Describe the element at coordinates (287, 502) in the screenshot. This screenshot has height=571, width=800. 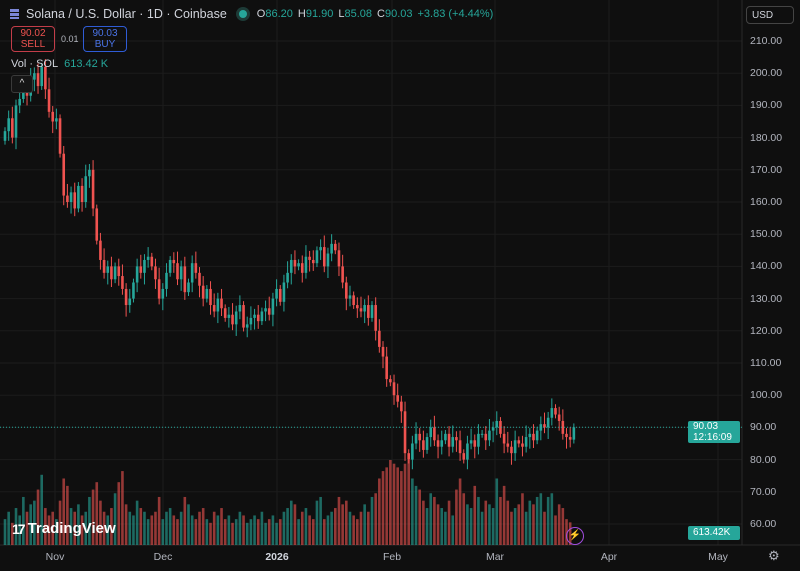
I see `volume-bars` at that location.